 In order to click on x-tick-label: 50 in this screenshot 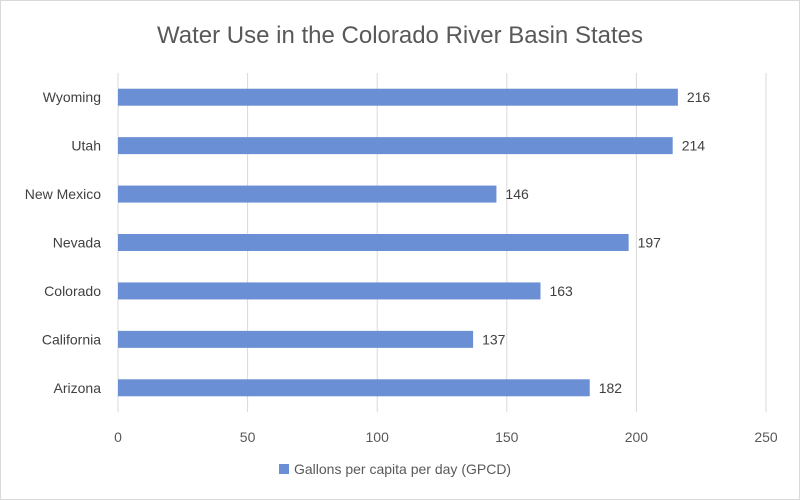, I will do `click(248, 437)`.